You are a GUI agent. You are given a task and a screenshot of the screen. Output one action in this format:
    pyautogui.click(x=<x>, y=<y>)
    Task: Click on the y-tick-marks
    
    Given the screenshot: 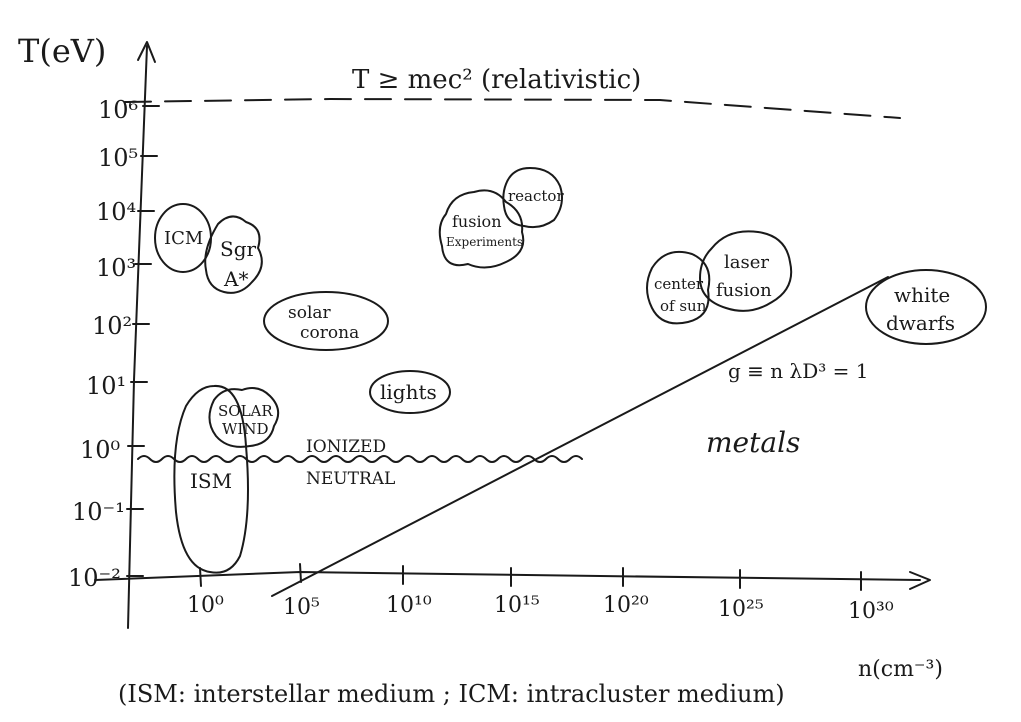 What is the action you would take?
    pyautogui.click(x=143, y=341)
    